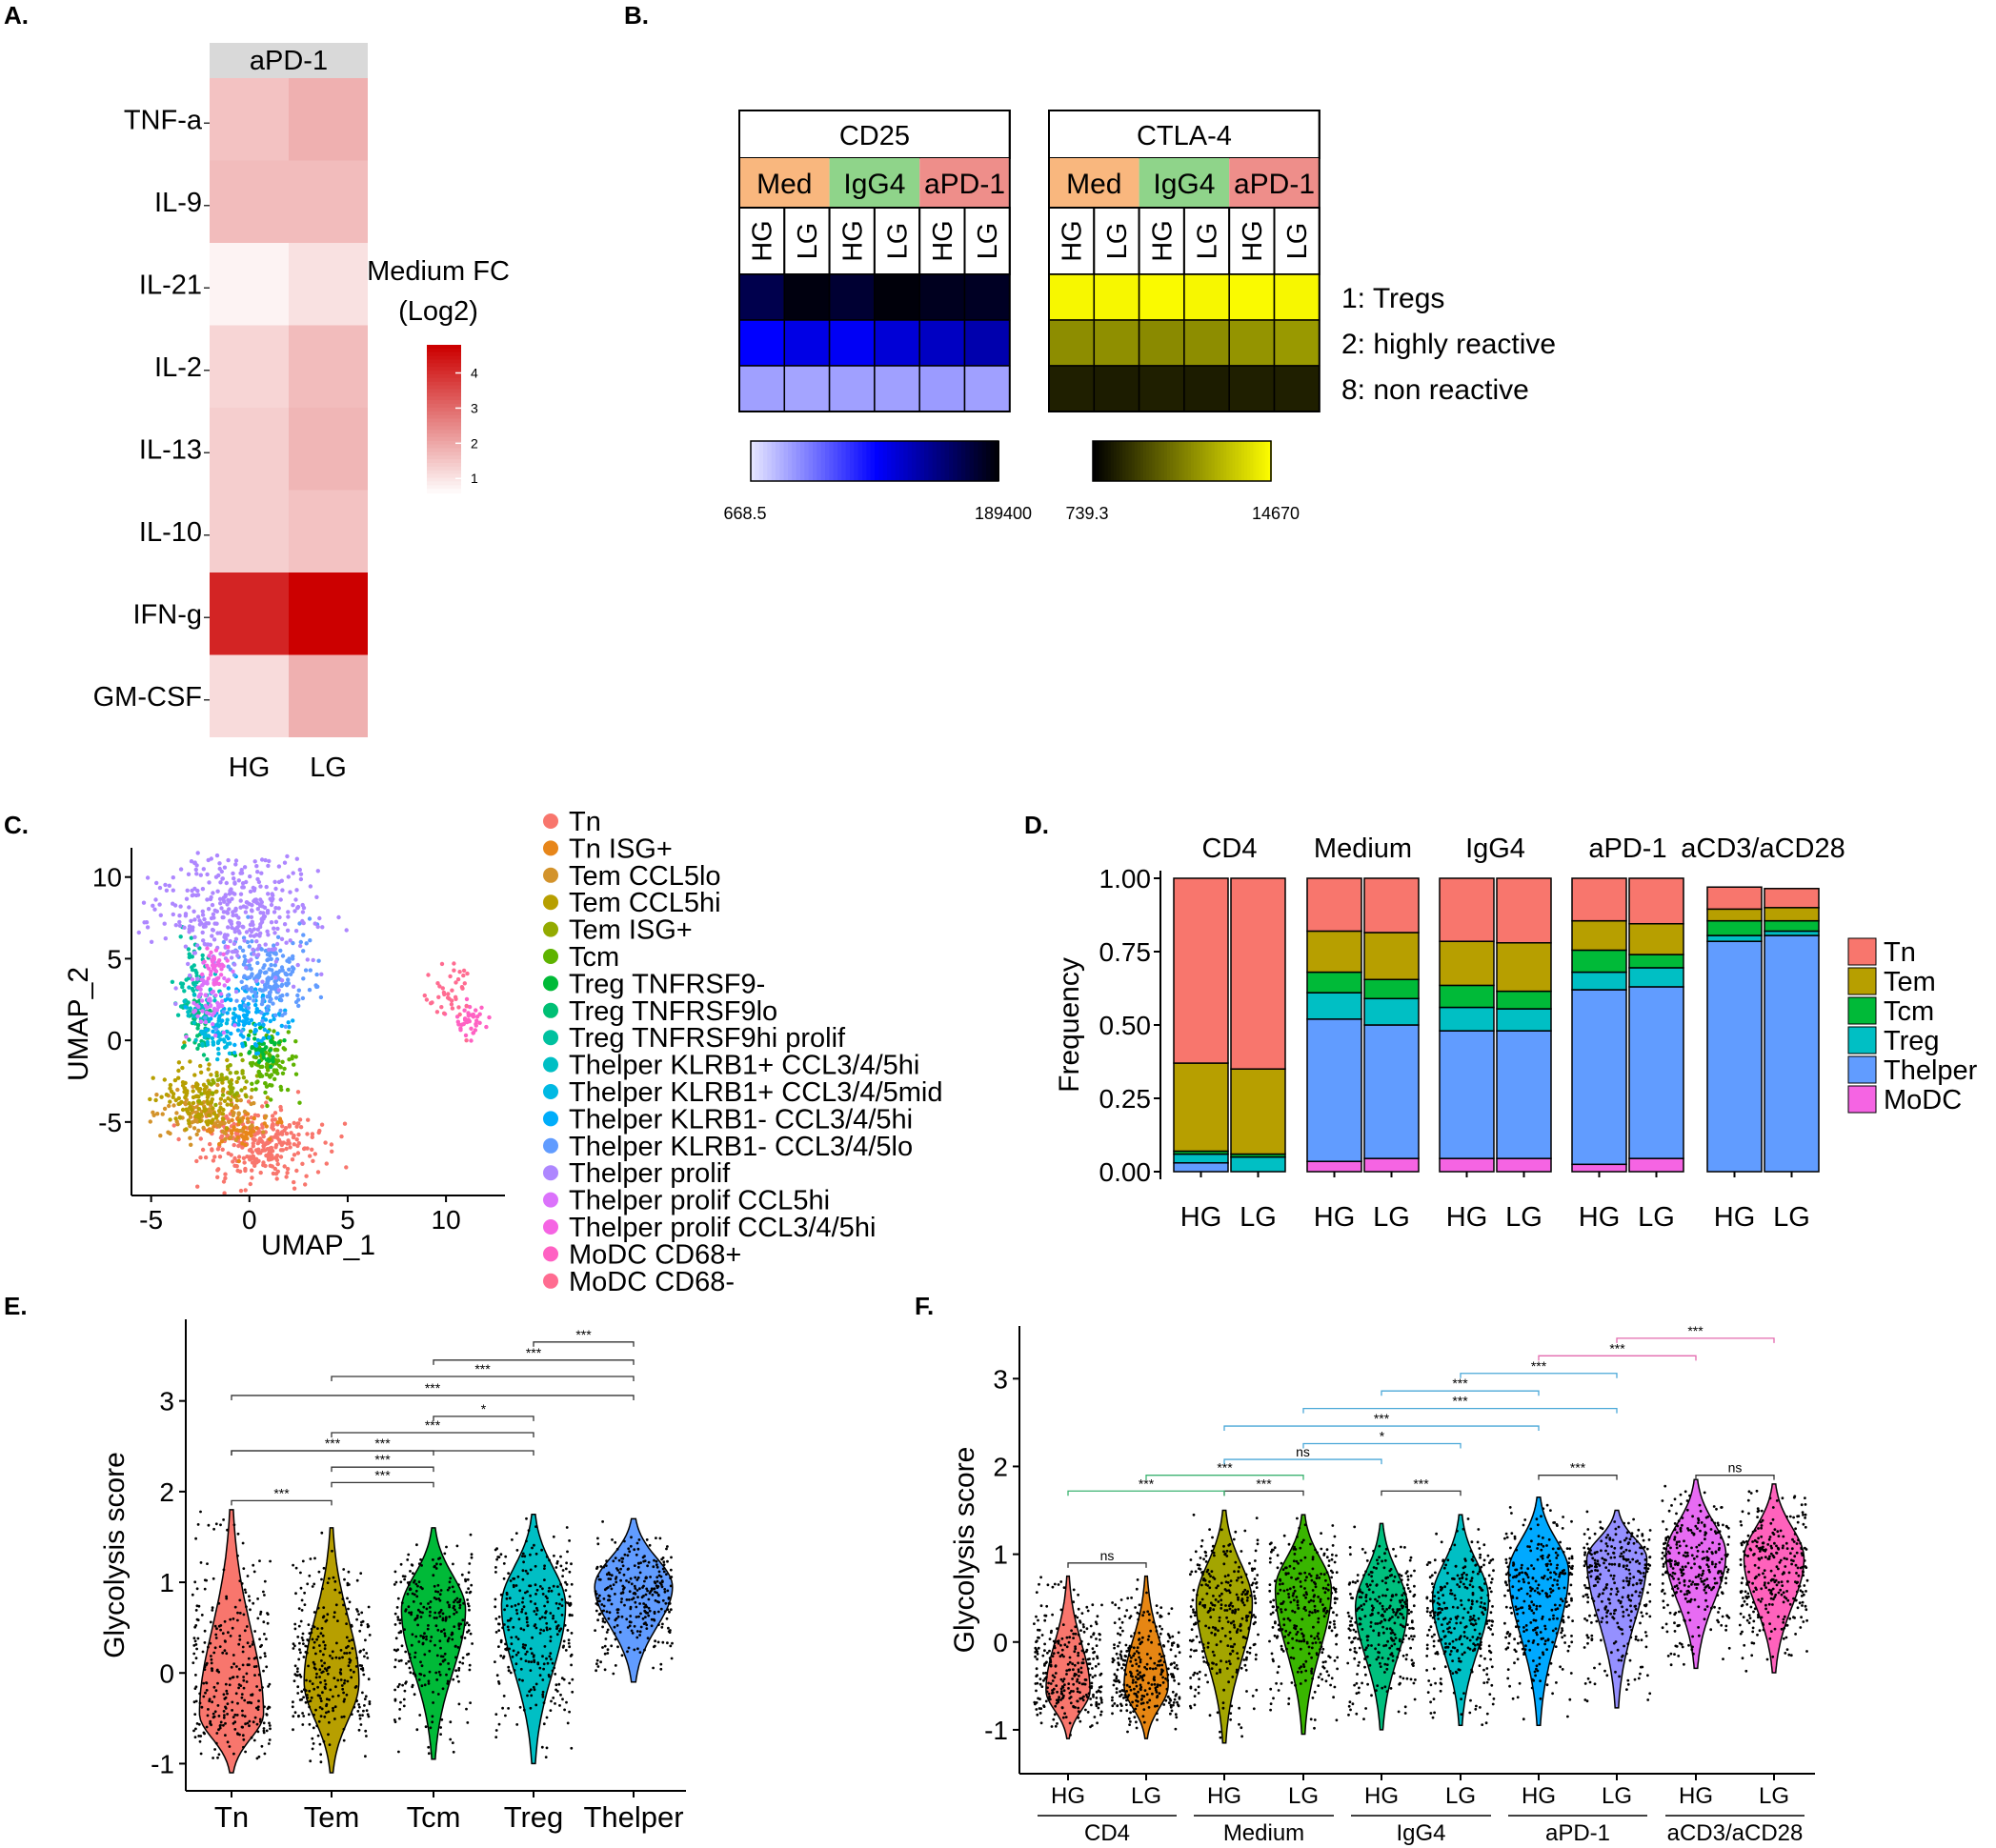 This screenshot has width=1996, height=1848. Describe the element at coordinates (438, 271) in the screenshot. I see `legend-title: Medium FC` at that location.